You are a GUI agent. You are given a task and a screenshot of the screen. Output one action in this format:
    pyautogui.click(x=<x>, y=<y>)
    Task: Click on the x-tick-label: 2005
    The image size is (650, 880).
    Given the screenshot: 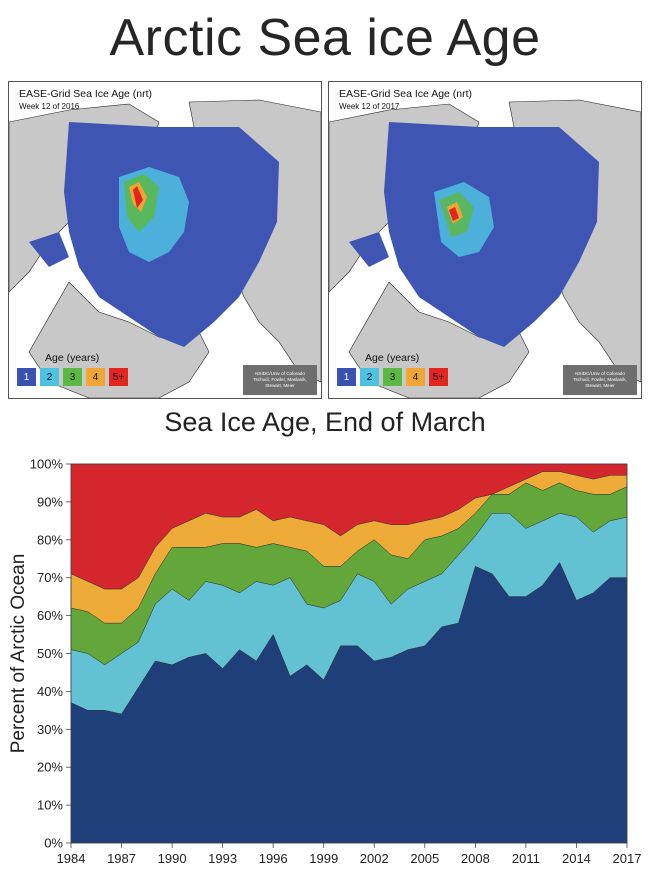 What is the action you would take?
    pyautogui.click(x=424, y=858)
    